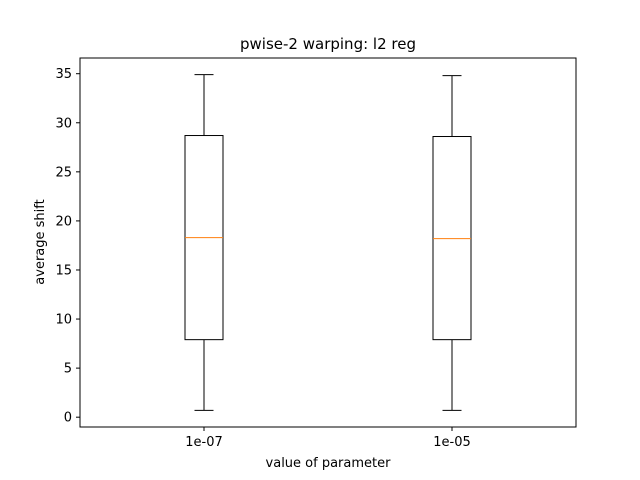  What do you see at coordinates (63, 270) in the screenshot?
I see `y-tick-label: 15` at bounding box center [63, 270].